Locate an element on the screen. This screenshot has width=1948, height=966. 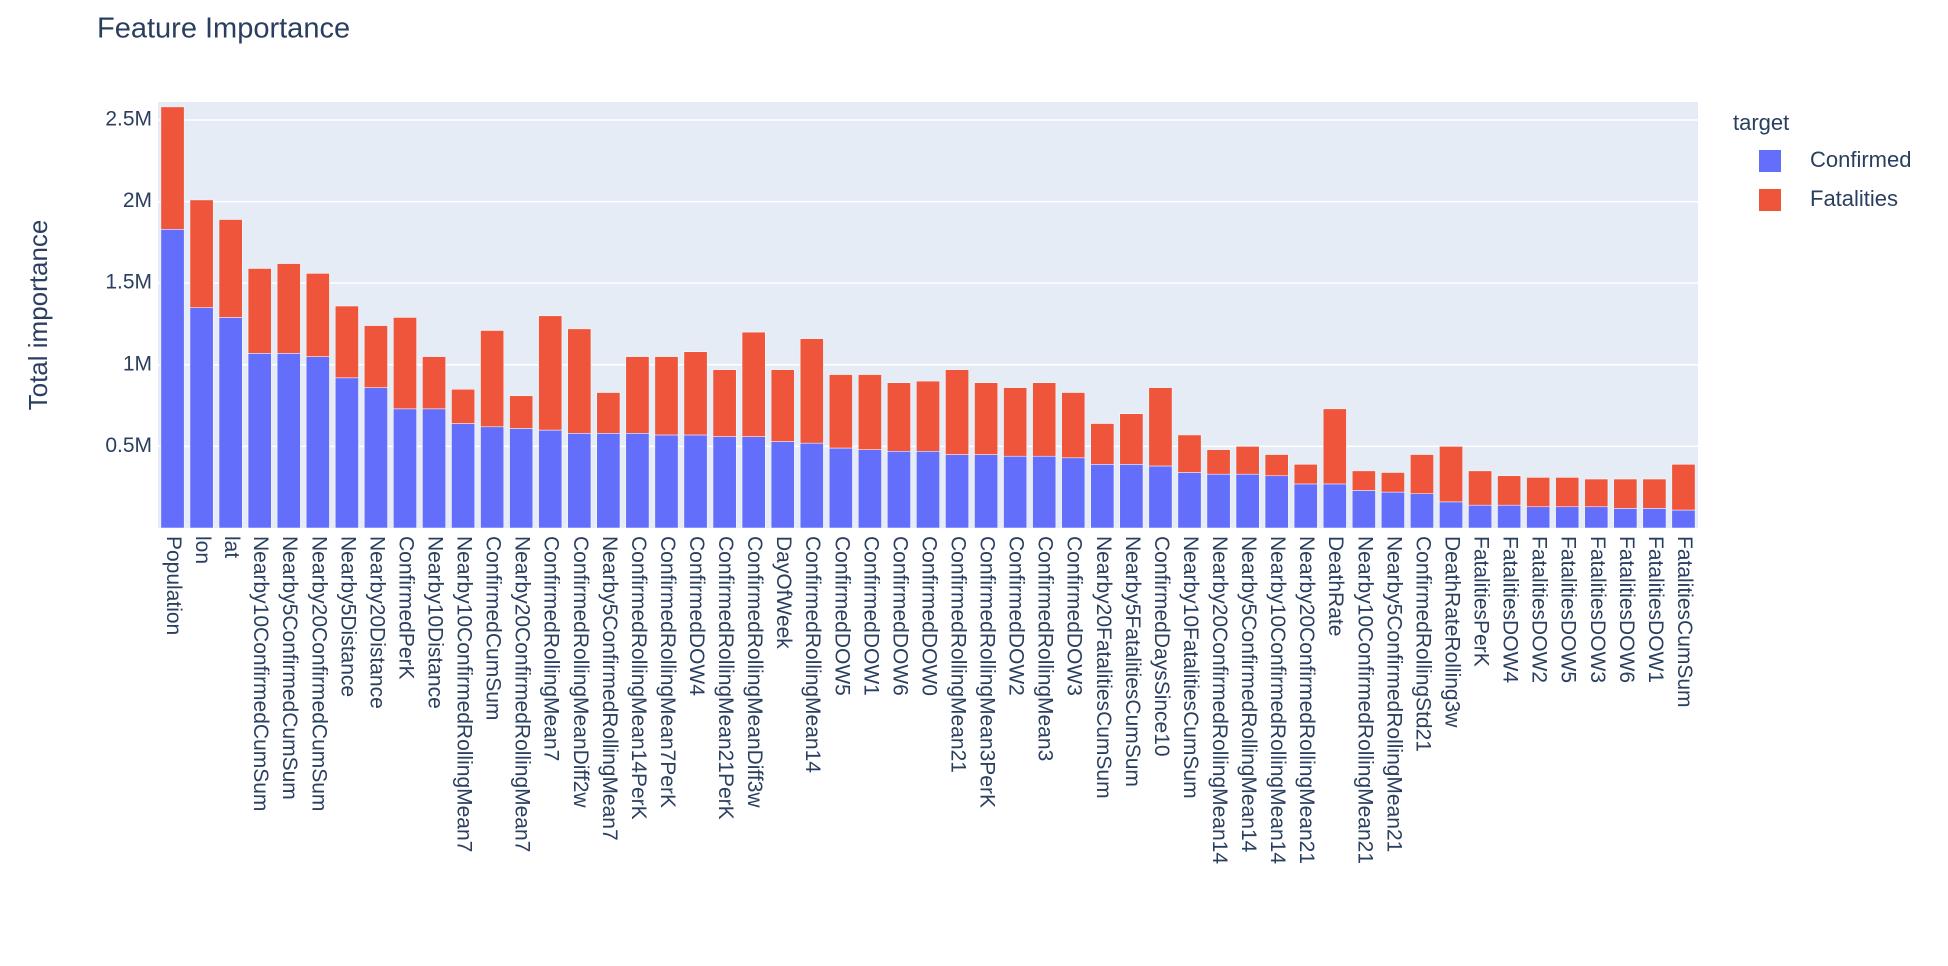
x-tick-label: Nearby5ConfirmedRollingMean21 is located at coordinates (1393, 694).